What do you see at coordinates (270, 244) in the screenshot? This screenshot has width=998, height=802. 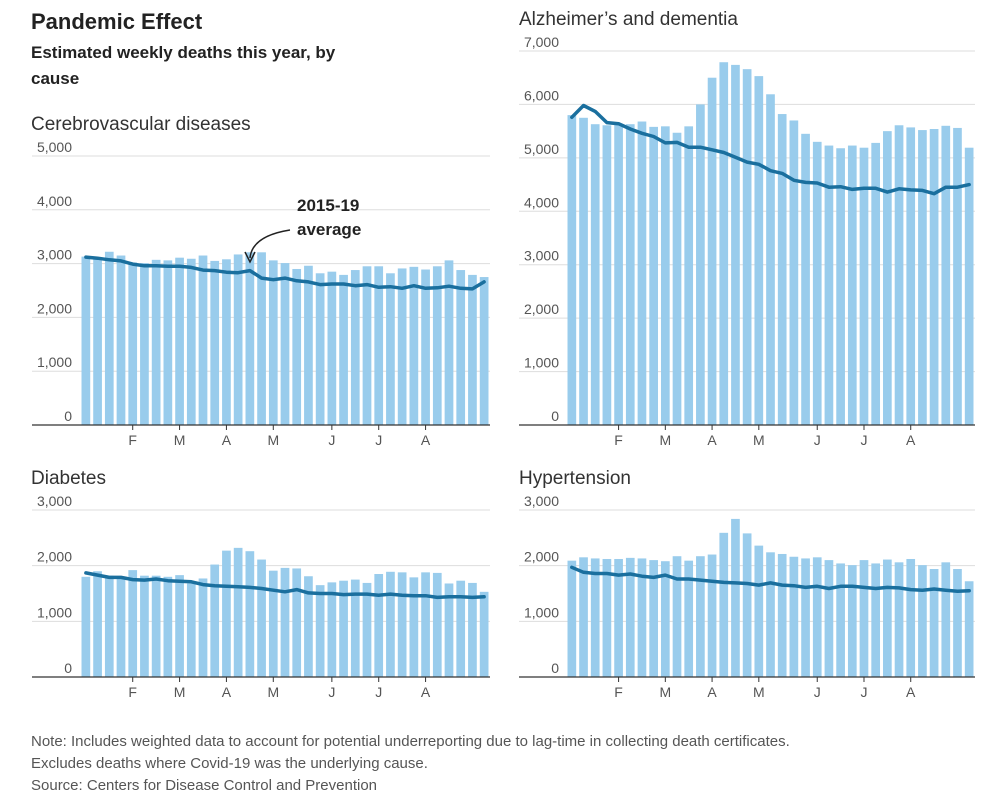 I see `annotation-arrow` at bounding box center [270, 244].